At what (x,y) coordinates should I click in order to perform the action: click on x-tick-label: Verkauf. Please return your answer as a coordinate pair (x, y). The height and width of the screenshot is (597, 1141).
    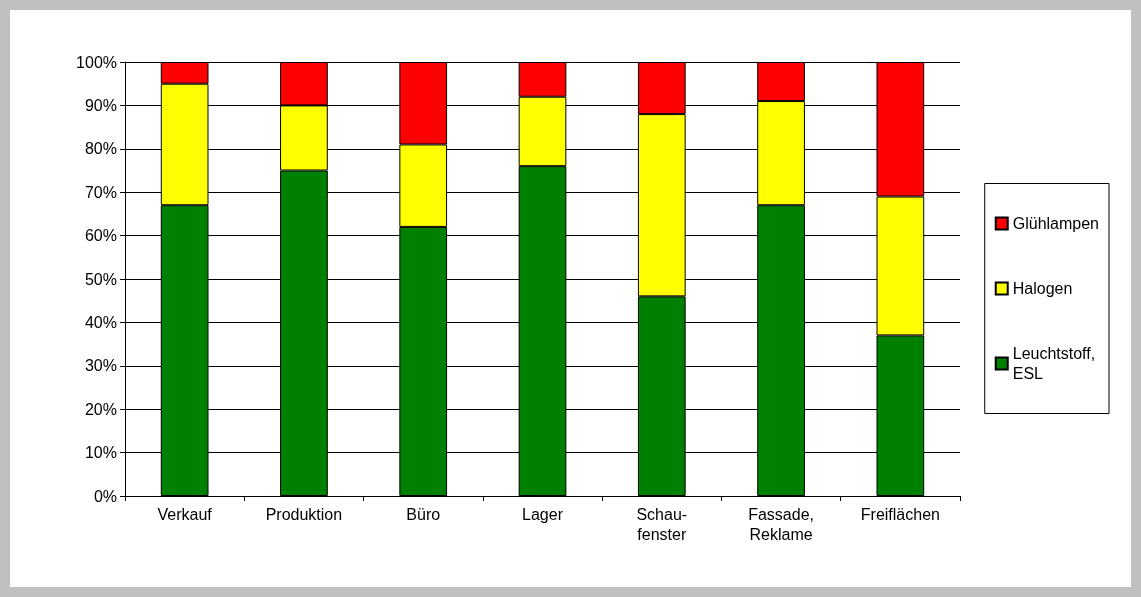
    Looking at the image, I should click on (185, 514).